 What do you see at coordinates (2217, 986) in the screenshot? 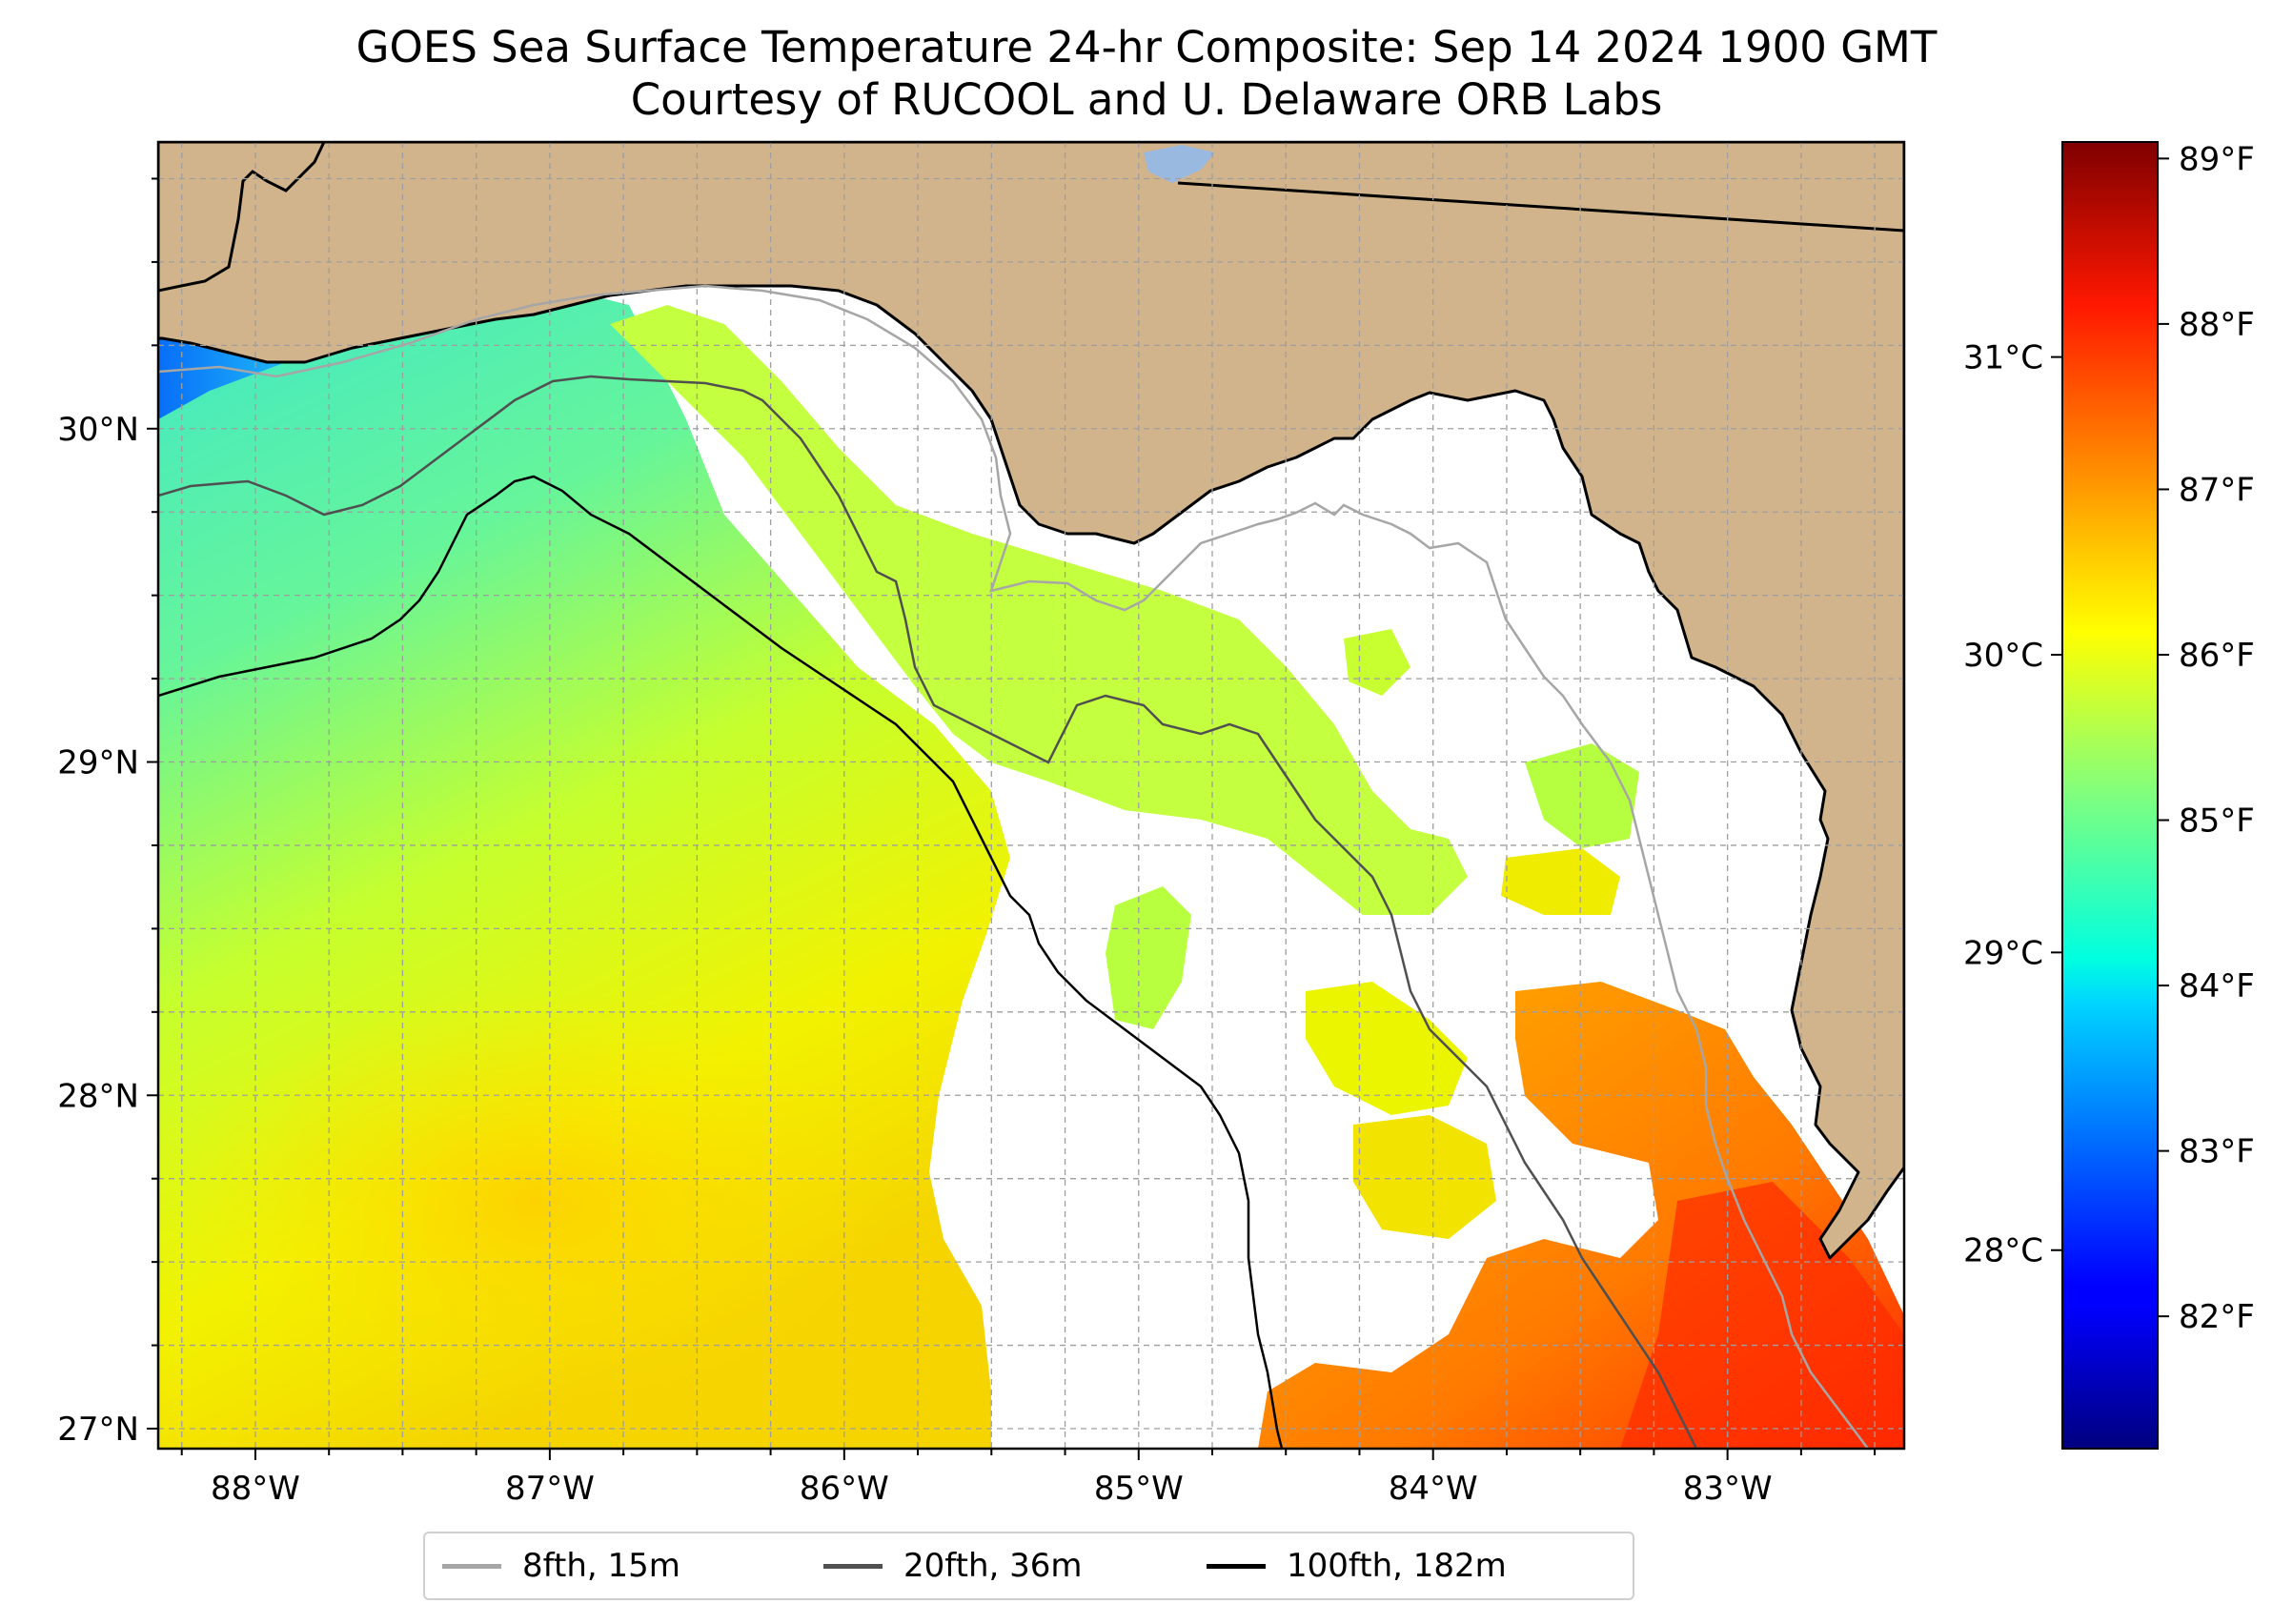
I see `colorbar-f-tick-label: 84°F` at bounding box center [2217, 986].